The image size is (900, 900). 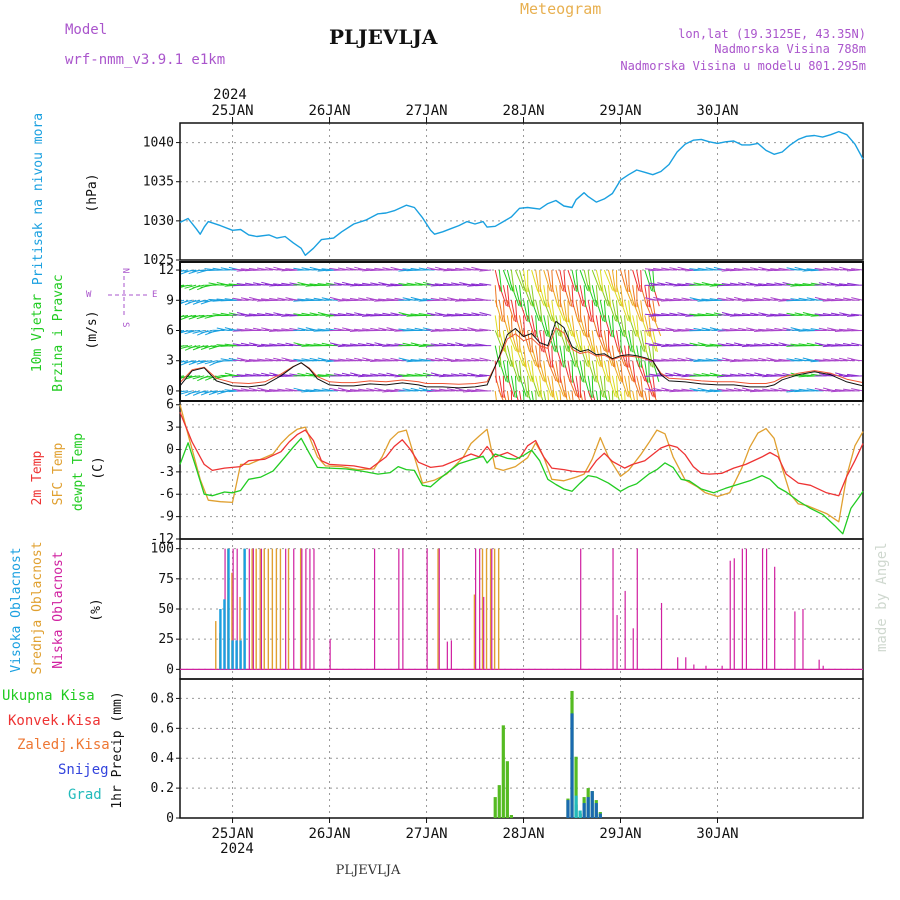 What do you see at coordinates (162, 539) in the screenshot?
I see `y-tick-label: -12` at bounding box center [162, 539].